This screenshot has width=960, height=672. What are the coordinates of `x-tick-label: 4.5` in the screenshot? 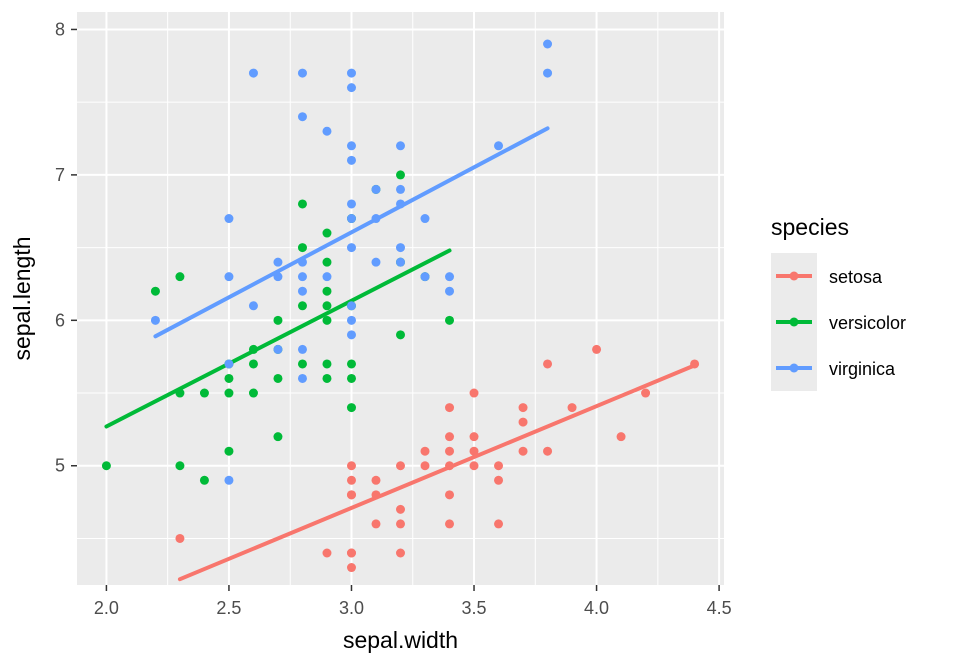 It's located at (719, 608).